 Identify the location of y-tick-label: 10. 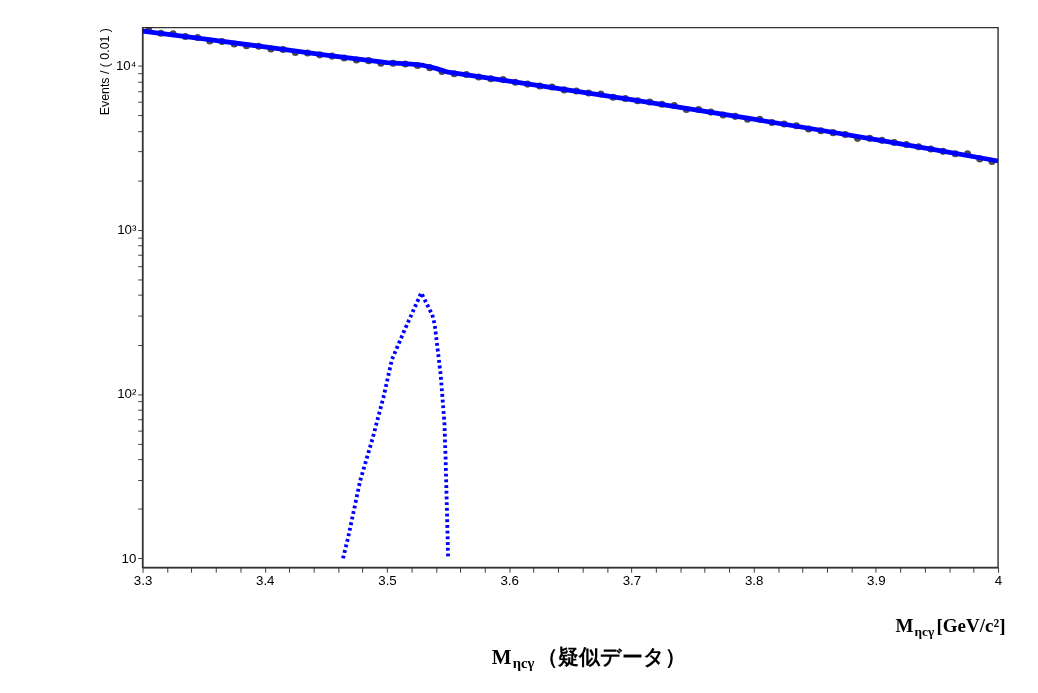
(129, 558).